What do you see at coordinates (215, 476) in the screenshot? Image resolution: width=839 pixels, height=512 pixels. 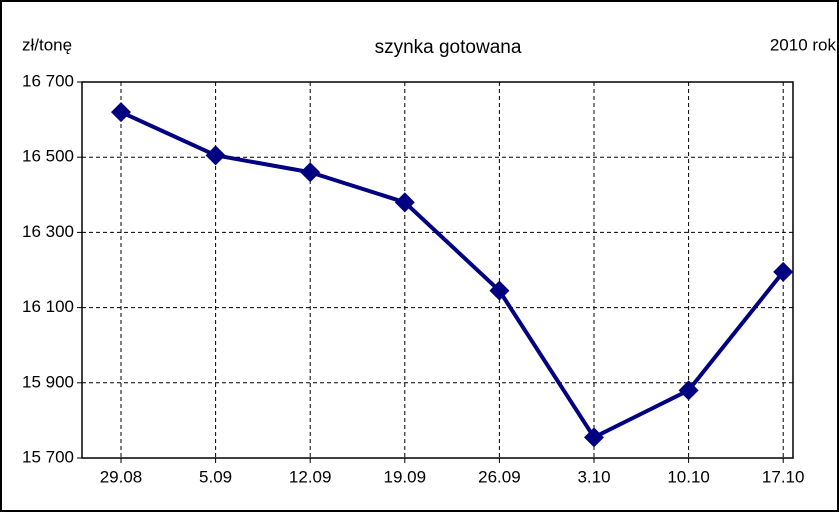 I see `x-tick-label: 5.09` at bounding box center [215, 476].